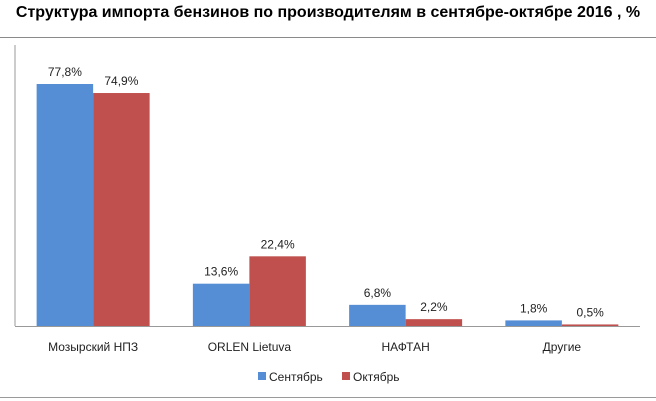 This screenshot has height=401, width=656. I want to click on data-label: 2,2%, so click(434, 307).